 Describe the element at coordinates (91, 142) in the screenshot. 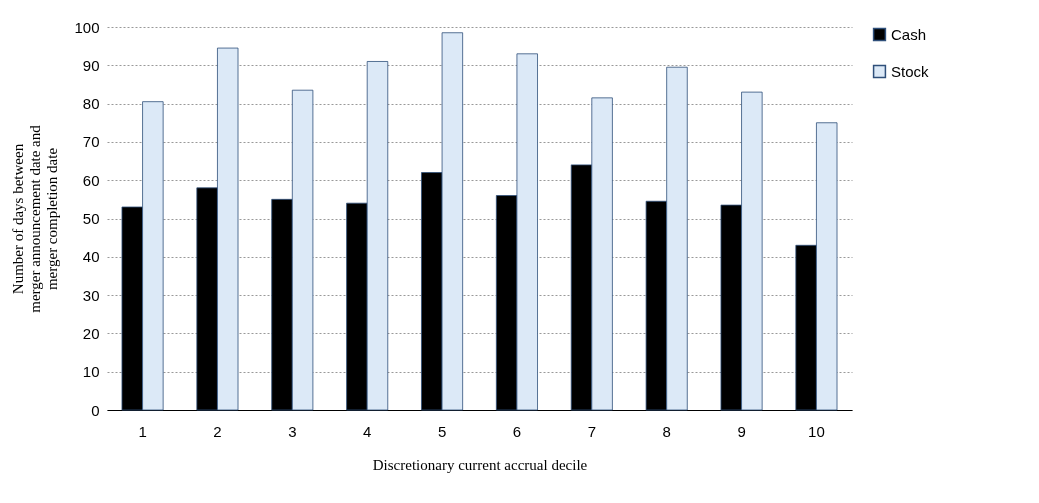

I see `y-tick-label: 70` at that location.